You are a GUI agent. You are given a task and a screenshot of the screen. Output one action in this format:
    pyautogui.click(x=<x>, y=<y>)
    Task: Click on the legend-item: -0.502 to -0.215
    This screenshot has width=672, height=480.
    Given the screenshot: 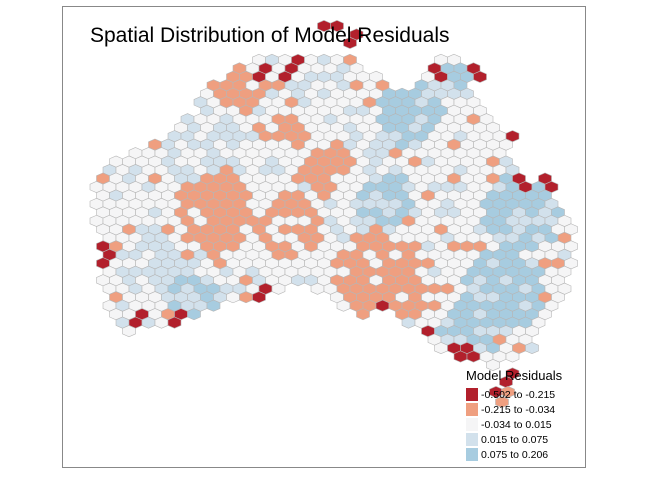 What is the action you would take?
    pyautogui.click(x=514, y=394)
    